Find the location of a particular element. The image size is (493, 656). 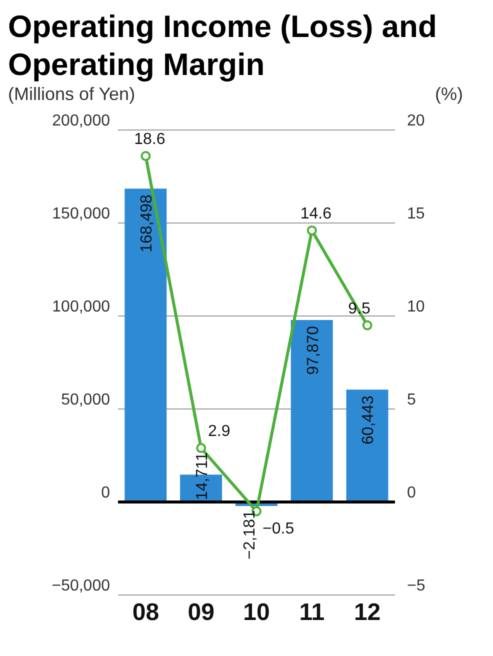

y2-tick-label: 15 is located at coordinates (416, 214).